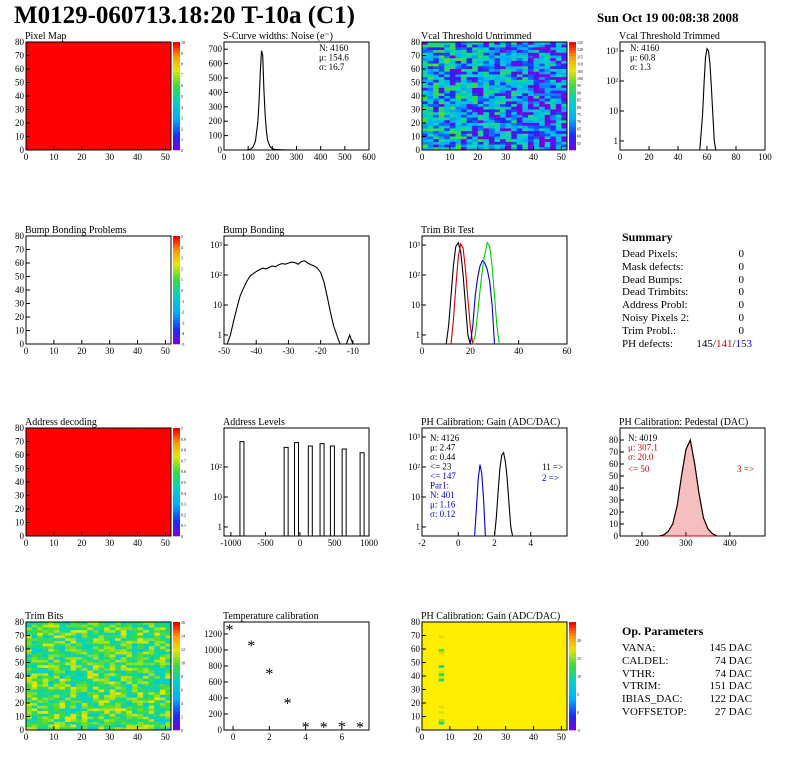 The width and height of the screenshot is (796, 772). What do you see at coordinates (44, 616) in the screenshot?
I see `chart-title: Trim Bits` at bounding box center [44, 616].